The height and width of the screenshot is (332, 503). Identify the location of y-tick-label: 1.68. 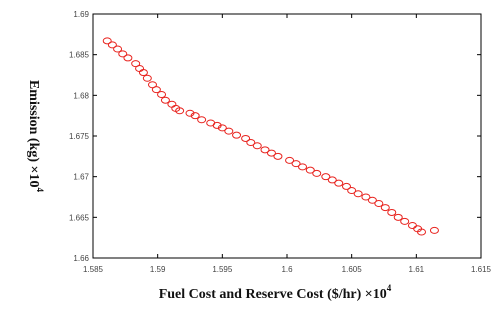
(81, 95).